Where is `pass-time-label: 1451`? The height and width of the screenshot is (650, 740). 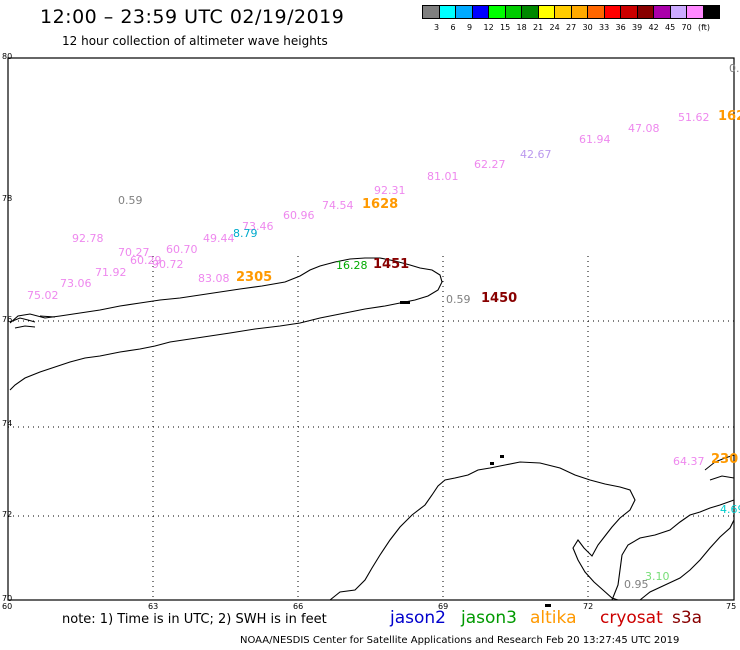
pass-time-label: 1451 is located at coordinates (391, 264).